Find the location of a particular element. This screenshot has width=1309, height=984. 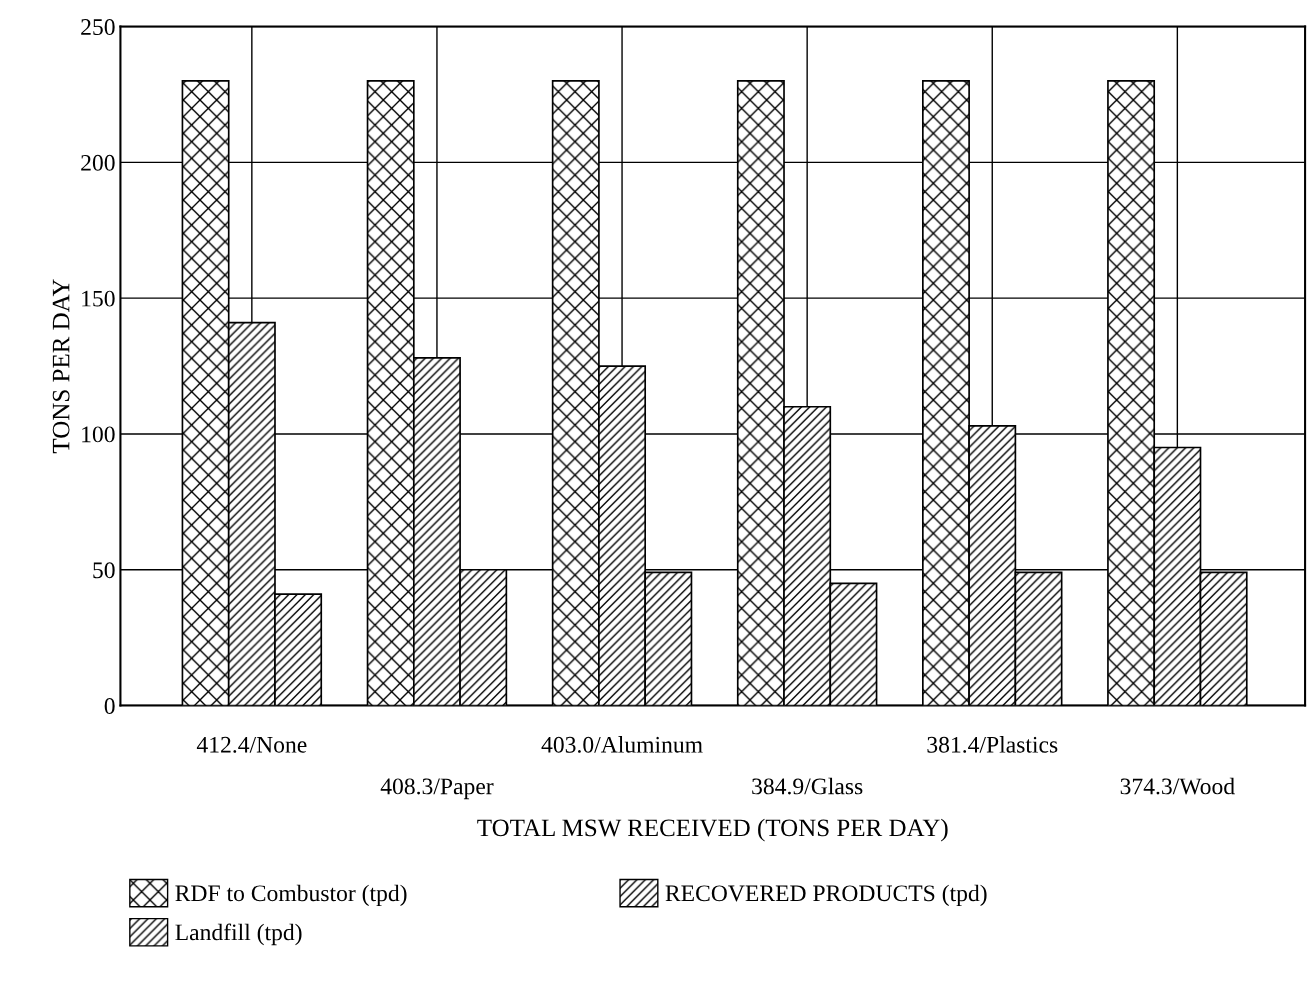

y-tick-label: 150 is located at coordinates (98, 298).